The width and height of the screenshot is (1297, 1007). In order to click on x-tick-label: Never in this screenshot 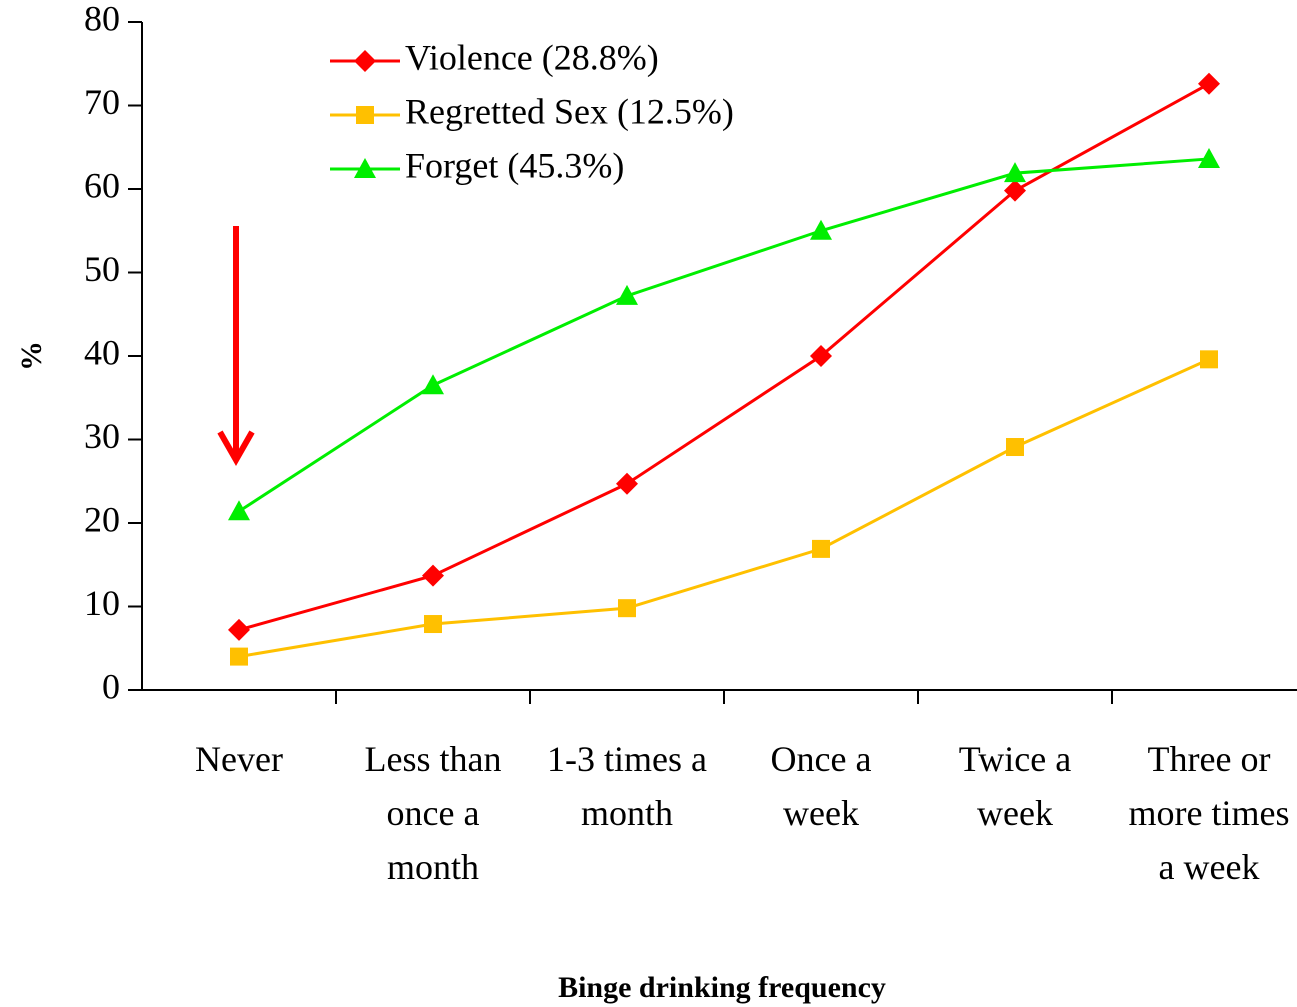, I will do `click(239, 759)`.